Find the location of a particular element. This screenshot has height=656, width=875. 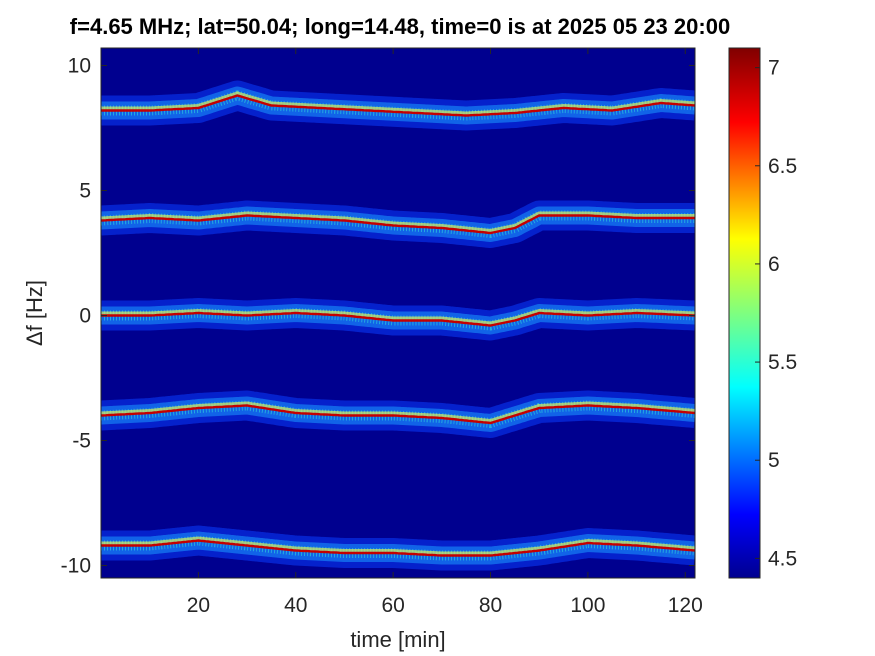

colorbar-tick-label: 6 is located at coordinates (774, 264).